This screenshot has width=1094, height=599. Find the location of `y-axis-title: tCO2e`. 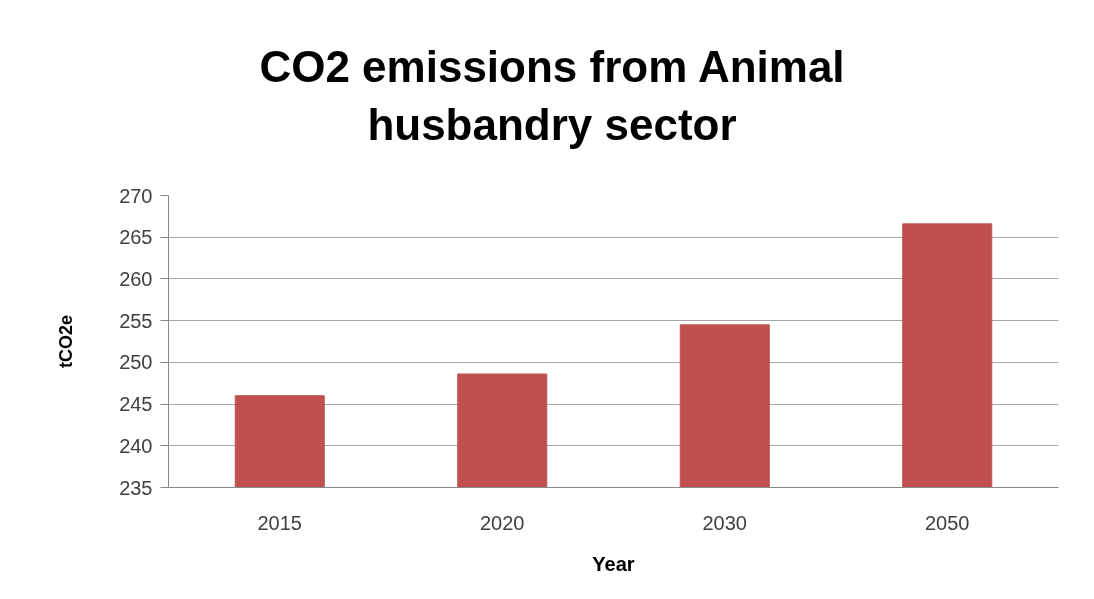

y-axis-title: tCO2e is located at coordinates (66, 341).